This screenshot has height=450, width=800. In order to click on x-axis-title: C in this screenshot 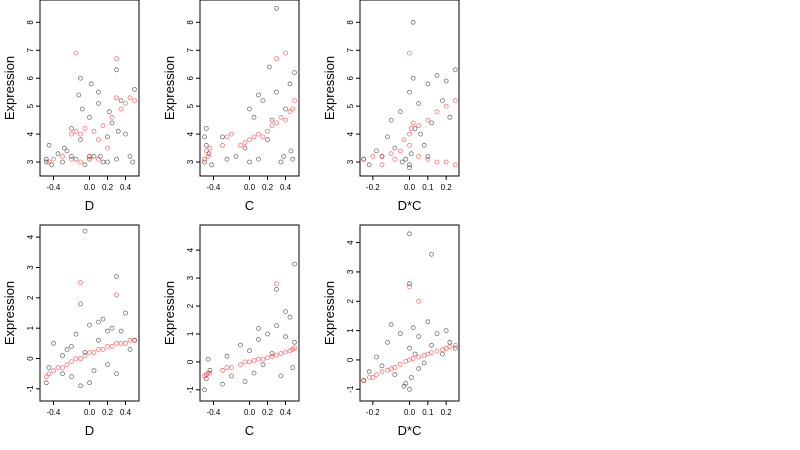, I will do `click(249, 205)`.